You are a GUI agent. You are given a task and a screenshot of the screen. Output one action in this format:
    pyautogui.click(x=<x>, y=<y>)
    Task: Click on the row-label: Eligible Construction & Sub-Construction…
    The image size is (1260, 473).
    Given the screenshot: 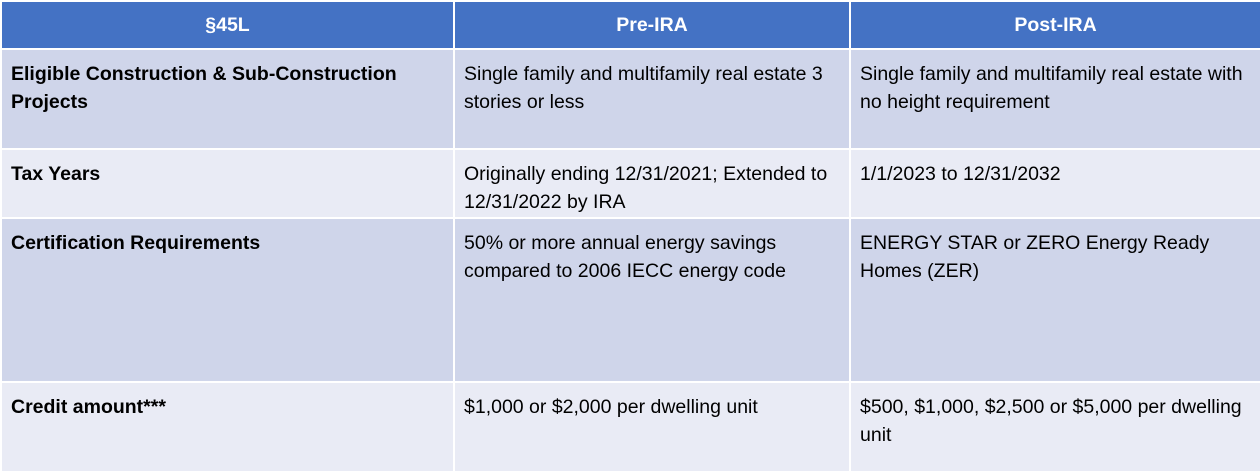 What is the action you would take?
    pyautogui.click(x=227, y=99)
    